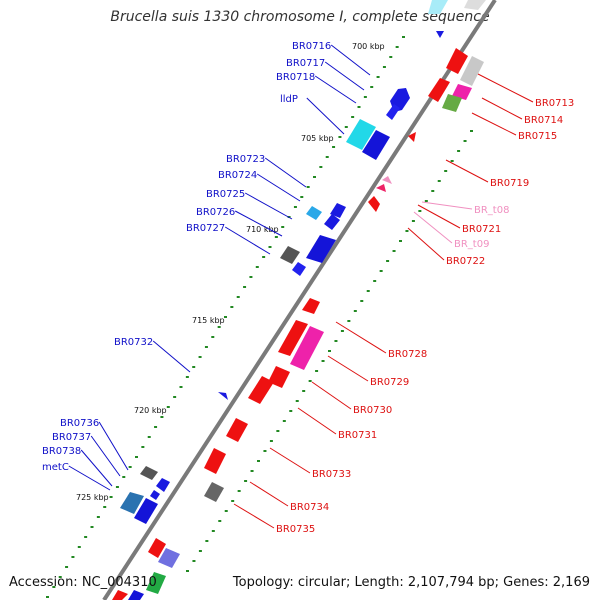 Image resolution: width=600 pixels, height=600 pixels. I want to click on feature-BR0726, so click(338, 210).